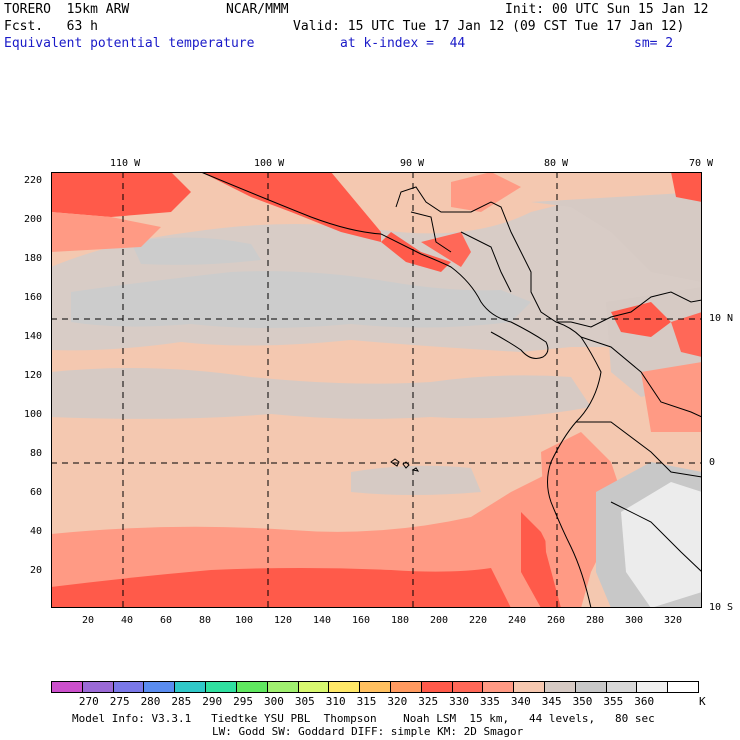  What do you see at coordinates (166, 620) in the screenshot?
I see `x-tick-label: 60` at bounding box center [166, 620].